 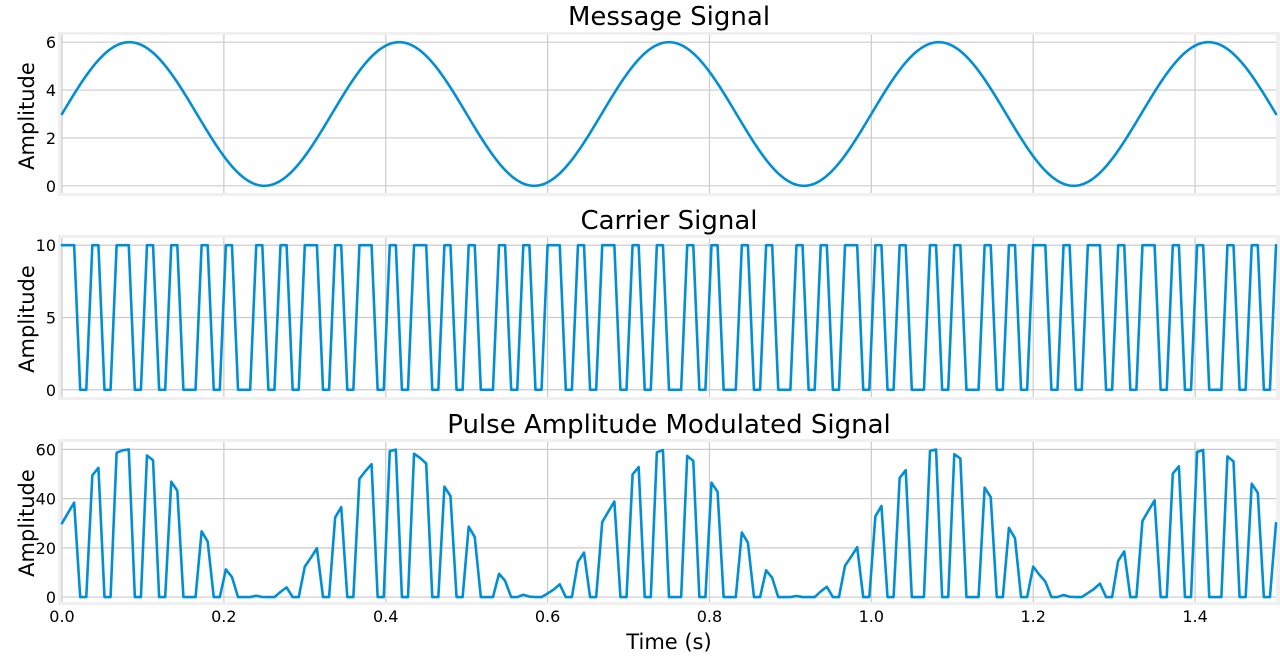 What do you see at coordinates (27, 319) in the screenshot?
I see `panel-carrier-y-label: Amplitude` at bounding box center [27, 319].